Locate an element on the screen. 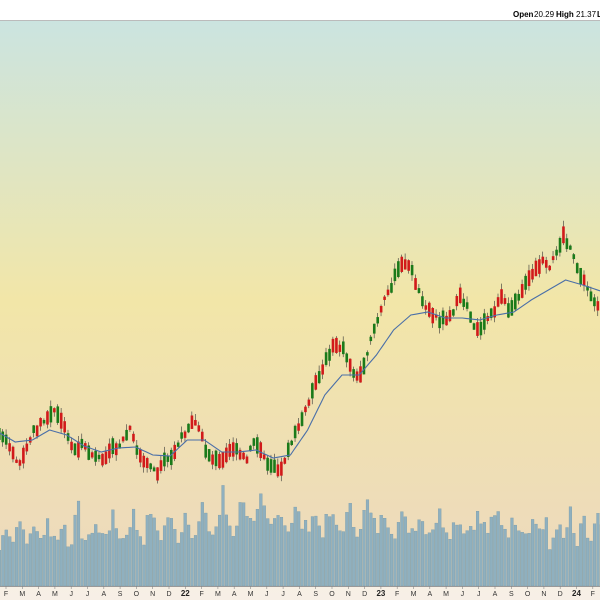 The image size is (600, 600). x-axis-bar is located at coordinates (300, 593).